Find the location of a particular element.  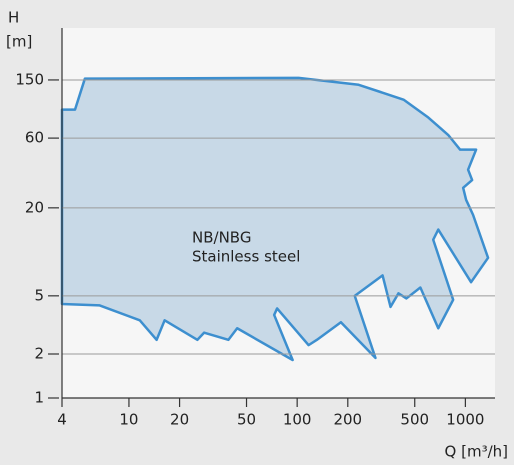

x-tick-label: 200 is located at coordinates (347, 420).